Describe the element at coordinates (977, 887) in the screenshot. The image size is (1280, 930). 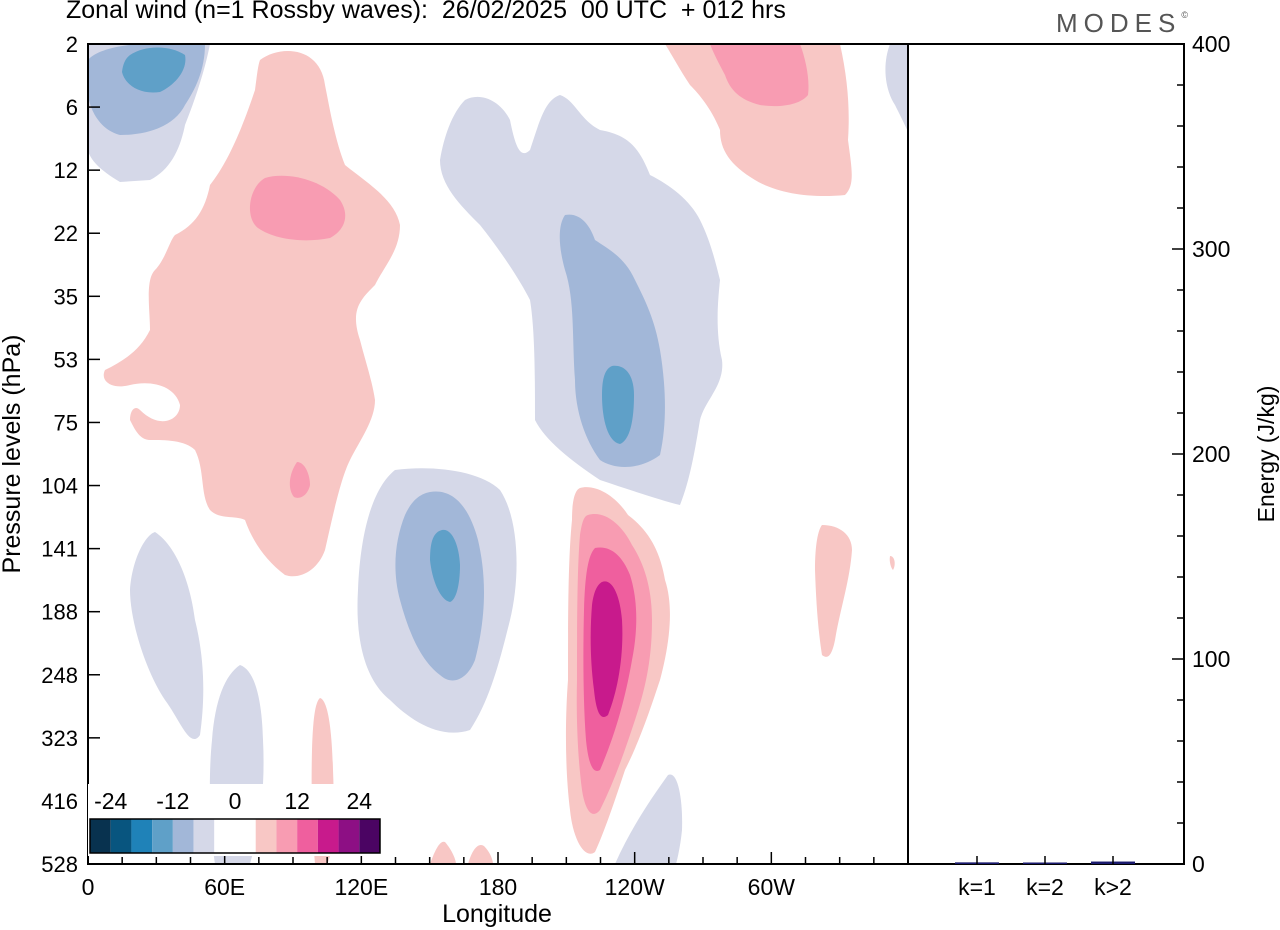
I see `energy-category-label: k=1` at that location.